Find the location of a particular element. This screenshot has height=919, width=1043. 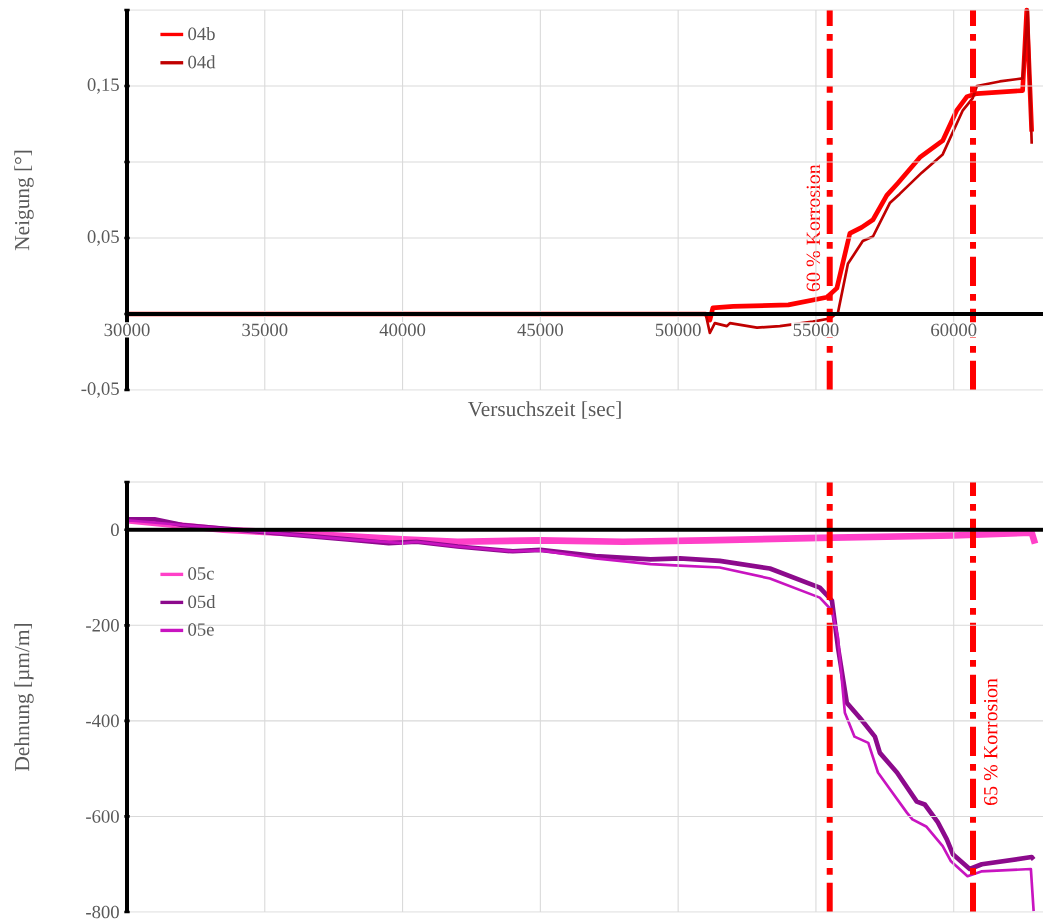

y-tick-label: 0 is located at coordinates (115, 530).